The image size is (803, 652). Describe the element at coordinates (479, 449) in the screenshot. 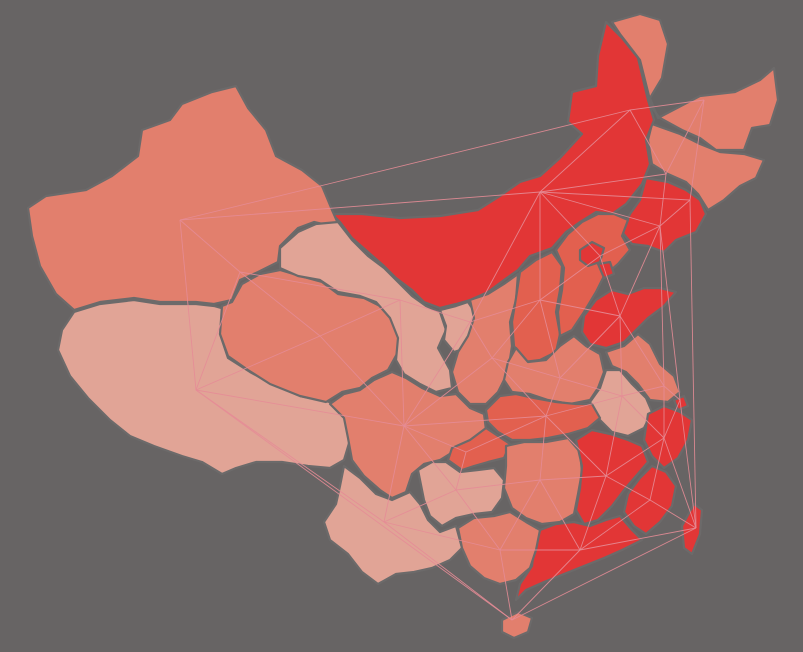

I see `region-chongqing` at that location.